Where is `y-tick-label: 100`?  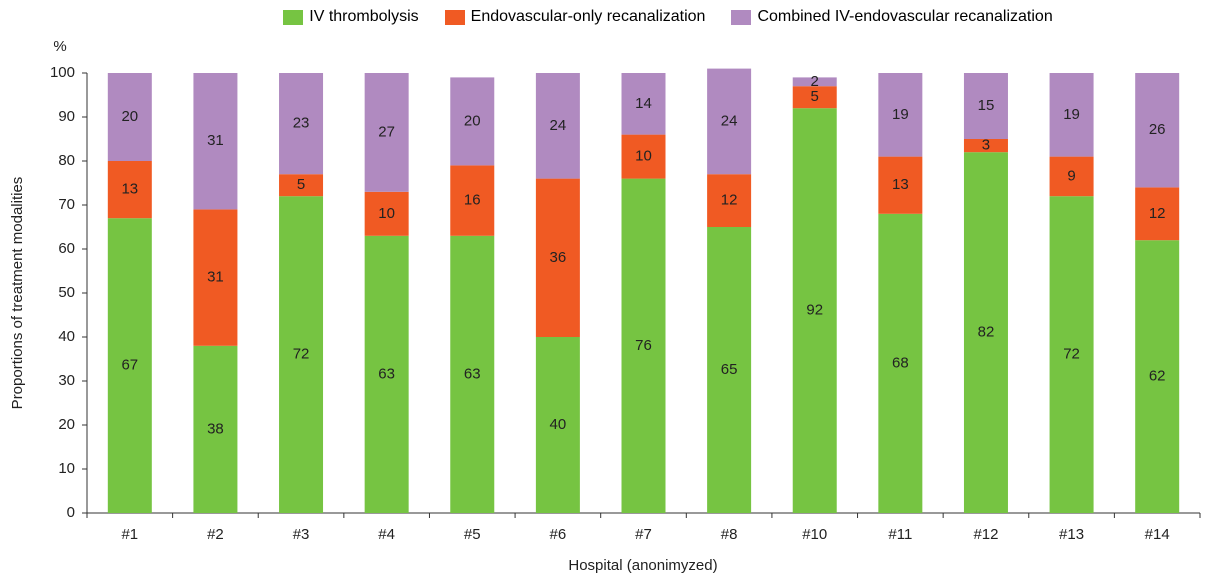
y-tick-label: 100 is located at coordinates (62, 72).